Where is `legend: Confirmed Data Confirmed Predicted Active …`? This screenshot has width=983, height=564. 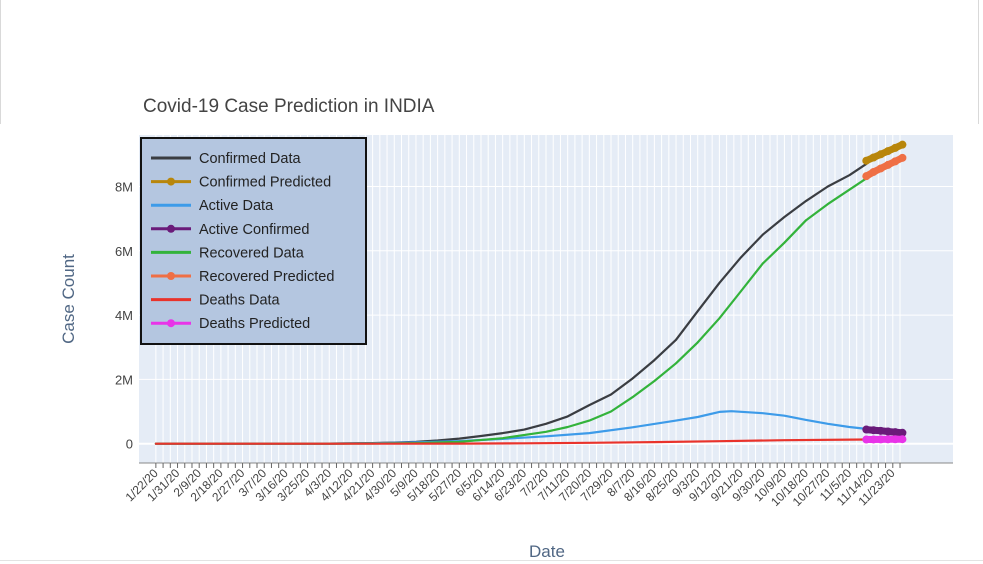
legend: Confirmed Data Confirmed Predicted Active … is located at coordinates (253, 241).